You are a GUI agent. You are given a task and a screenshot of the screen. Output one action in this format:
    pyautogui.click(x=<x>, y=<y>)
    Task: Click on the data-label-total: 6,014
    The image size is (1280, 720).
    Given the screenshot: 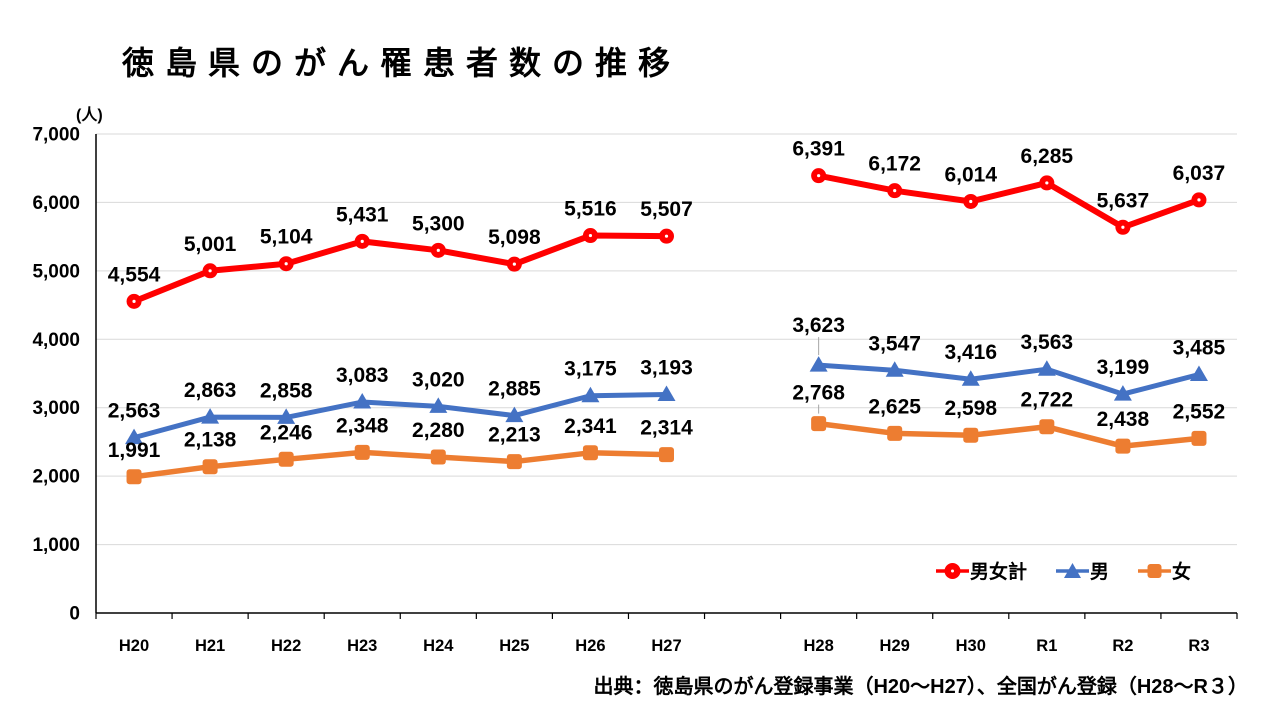 What is the action you would take?
    pyautogui.click(x=970, y=174)
    